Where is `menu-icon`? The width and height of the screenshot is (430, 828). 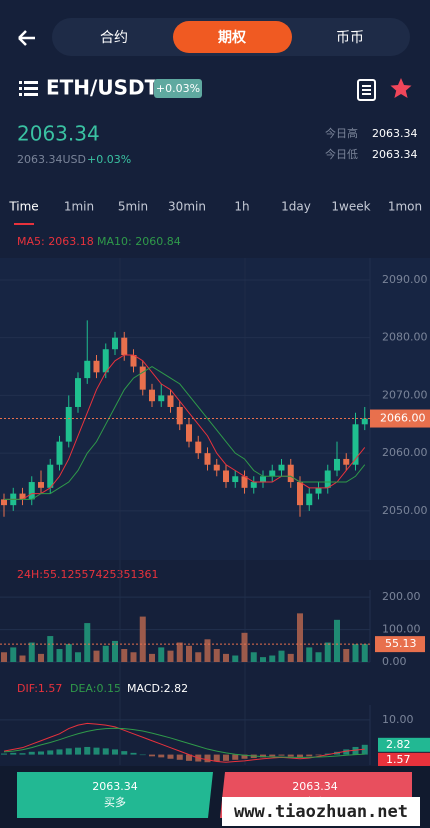 menu-icon is located at coordinates (28, 88).